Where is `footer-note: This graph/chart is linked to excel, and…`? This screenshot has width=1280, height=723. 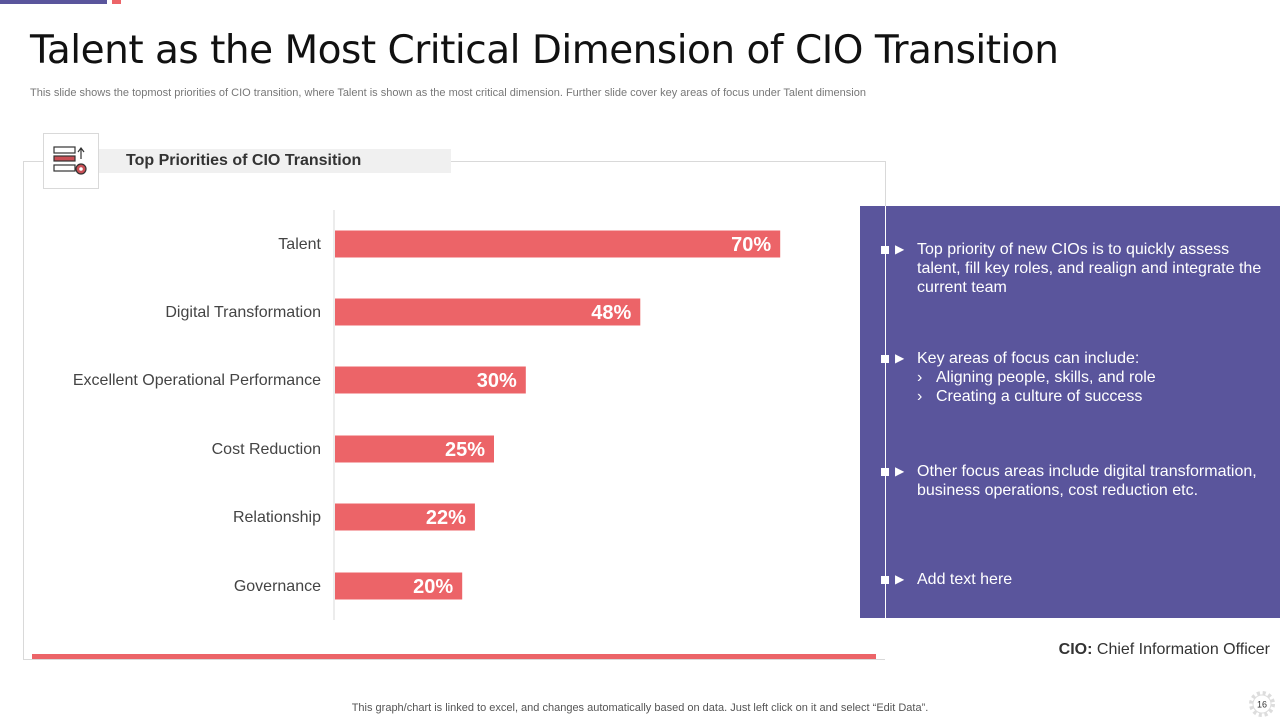
footer-note: This graph/chart is linked to excel, and… is located at coordinates (640, 708).